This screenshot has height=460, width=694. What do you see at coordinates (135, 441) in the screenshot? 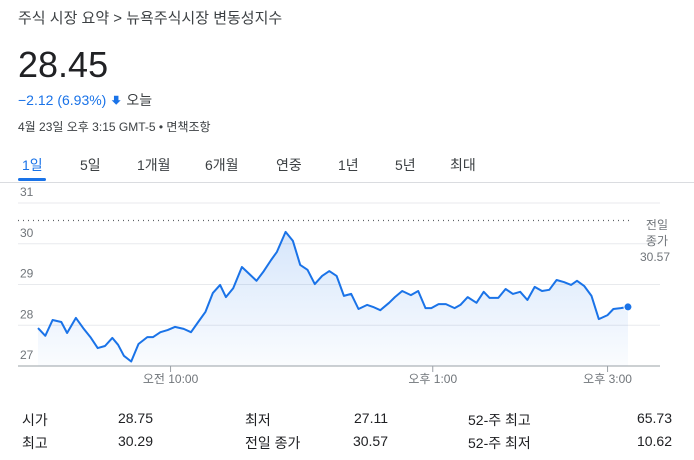
I see `stat-value: 30.29` at bounding box center [135, 441].